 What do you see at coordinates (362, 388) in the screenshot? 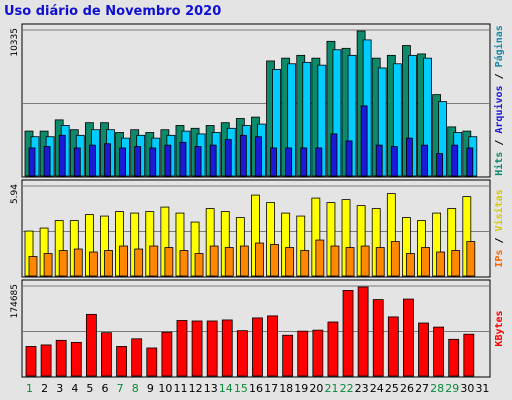
I see `day-label-23: 23` at bounding box center [362, 388].